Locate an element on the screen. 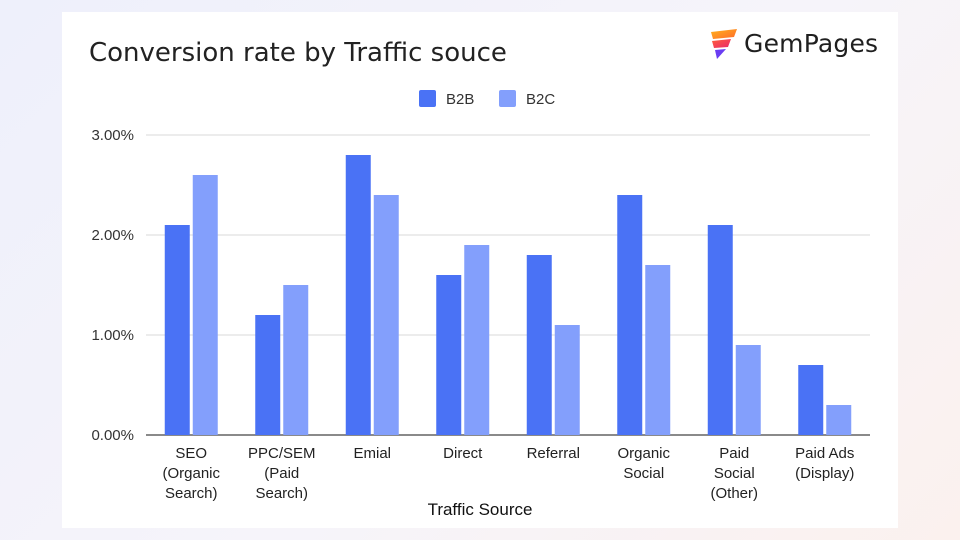  x-tick-label: (Display) is located at coordinates (824, 473).